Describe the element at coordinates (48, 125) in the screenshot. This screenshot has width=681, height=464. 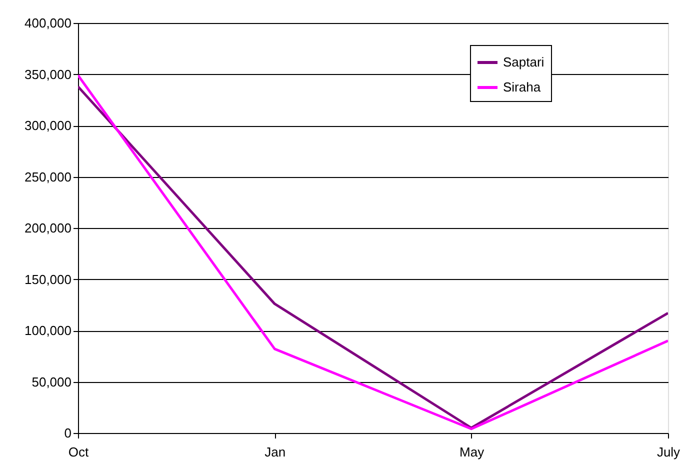
I see `y-tick-label: 300,000` at that location.